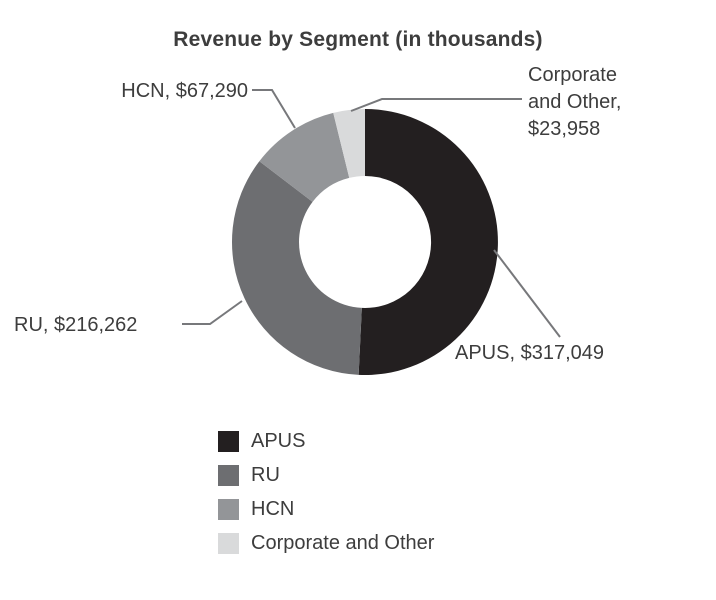  I want to click on legend-swatch-ru, so click(228, 475).